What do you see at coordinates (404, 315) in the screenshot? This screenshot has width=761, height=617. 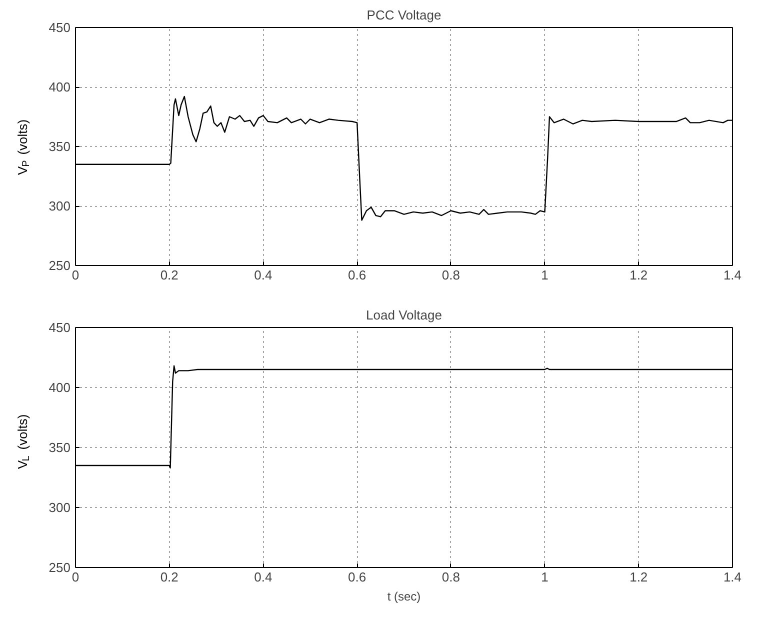 I see `chart-title: Load Voltage` at bounding box center [404, 315].